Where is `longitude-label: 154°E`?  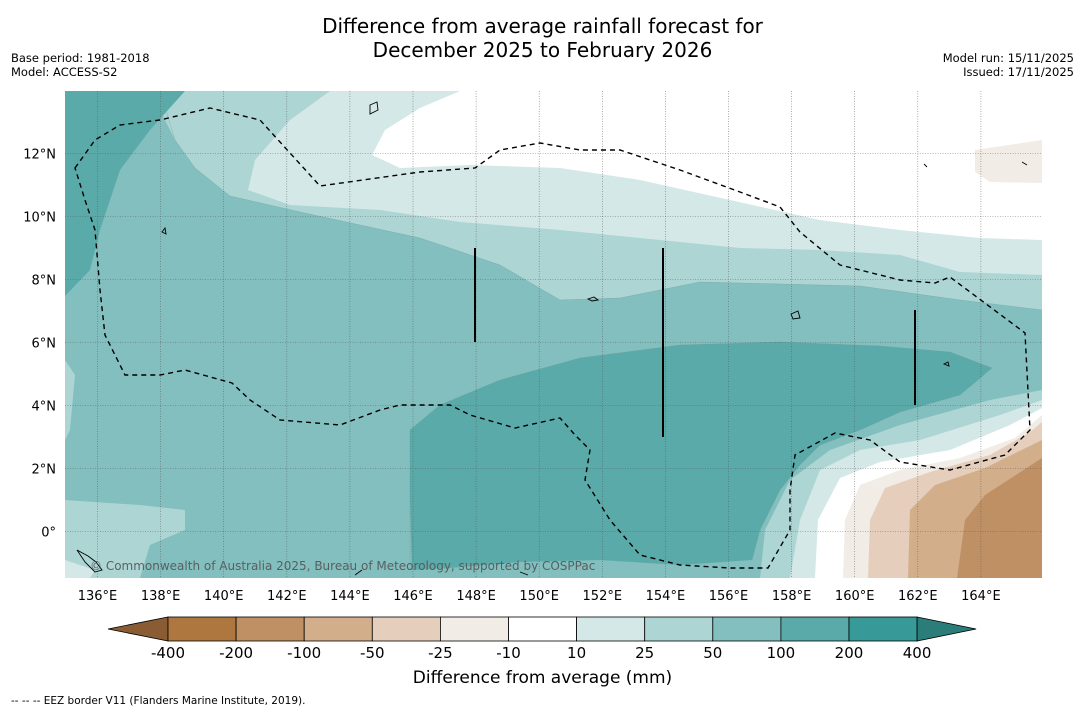 longitude-label: 154°E is located at coordinates (666, 596).